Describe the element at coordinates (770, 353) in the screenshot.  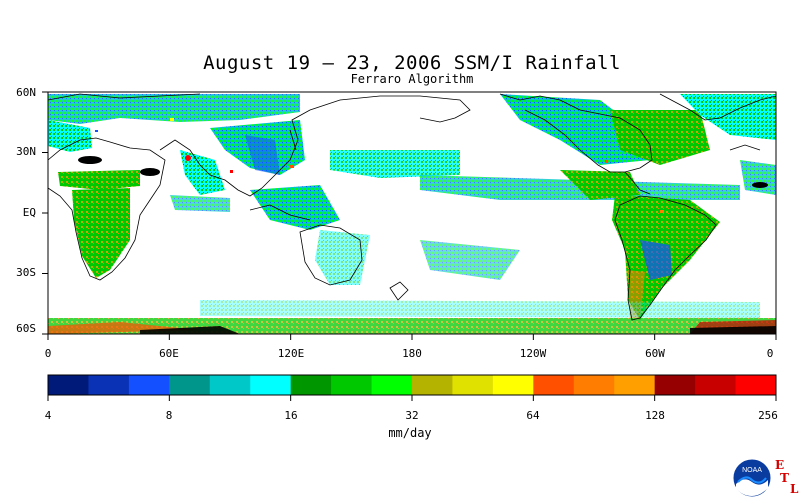
I see `lon-label-0-right: 0` at that location.